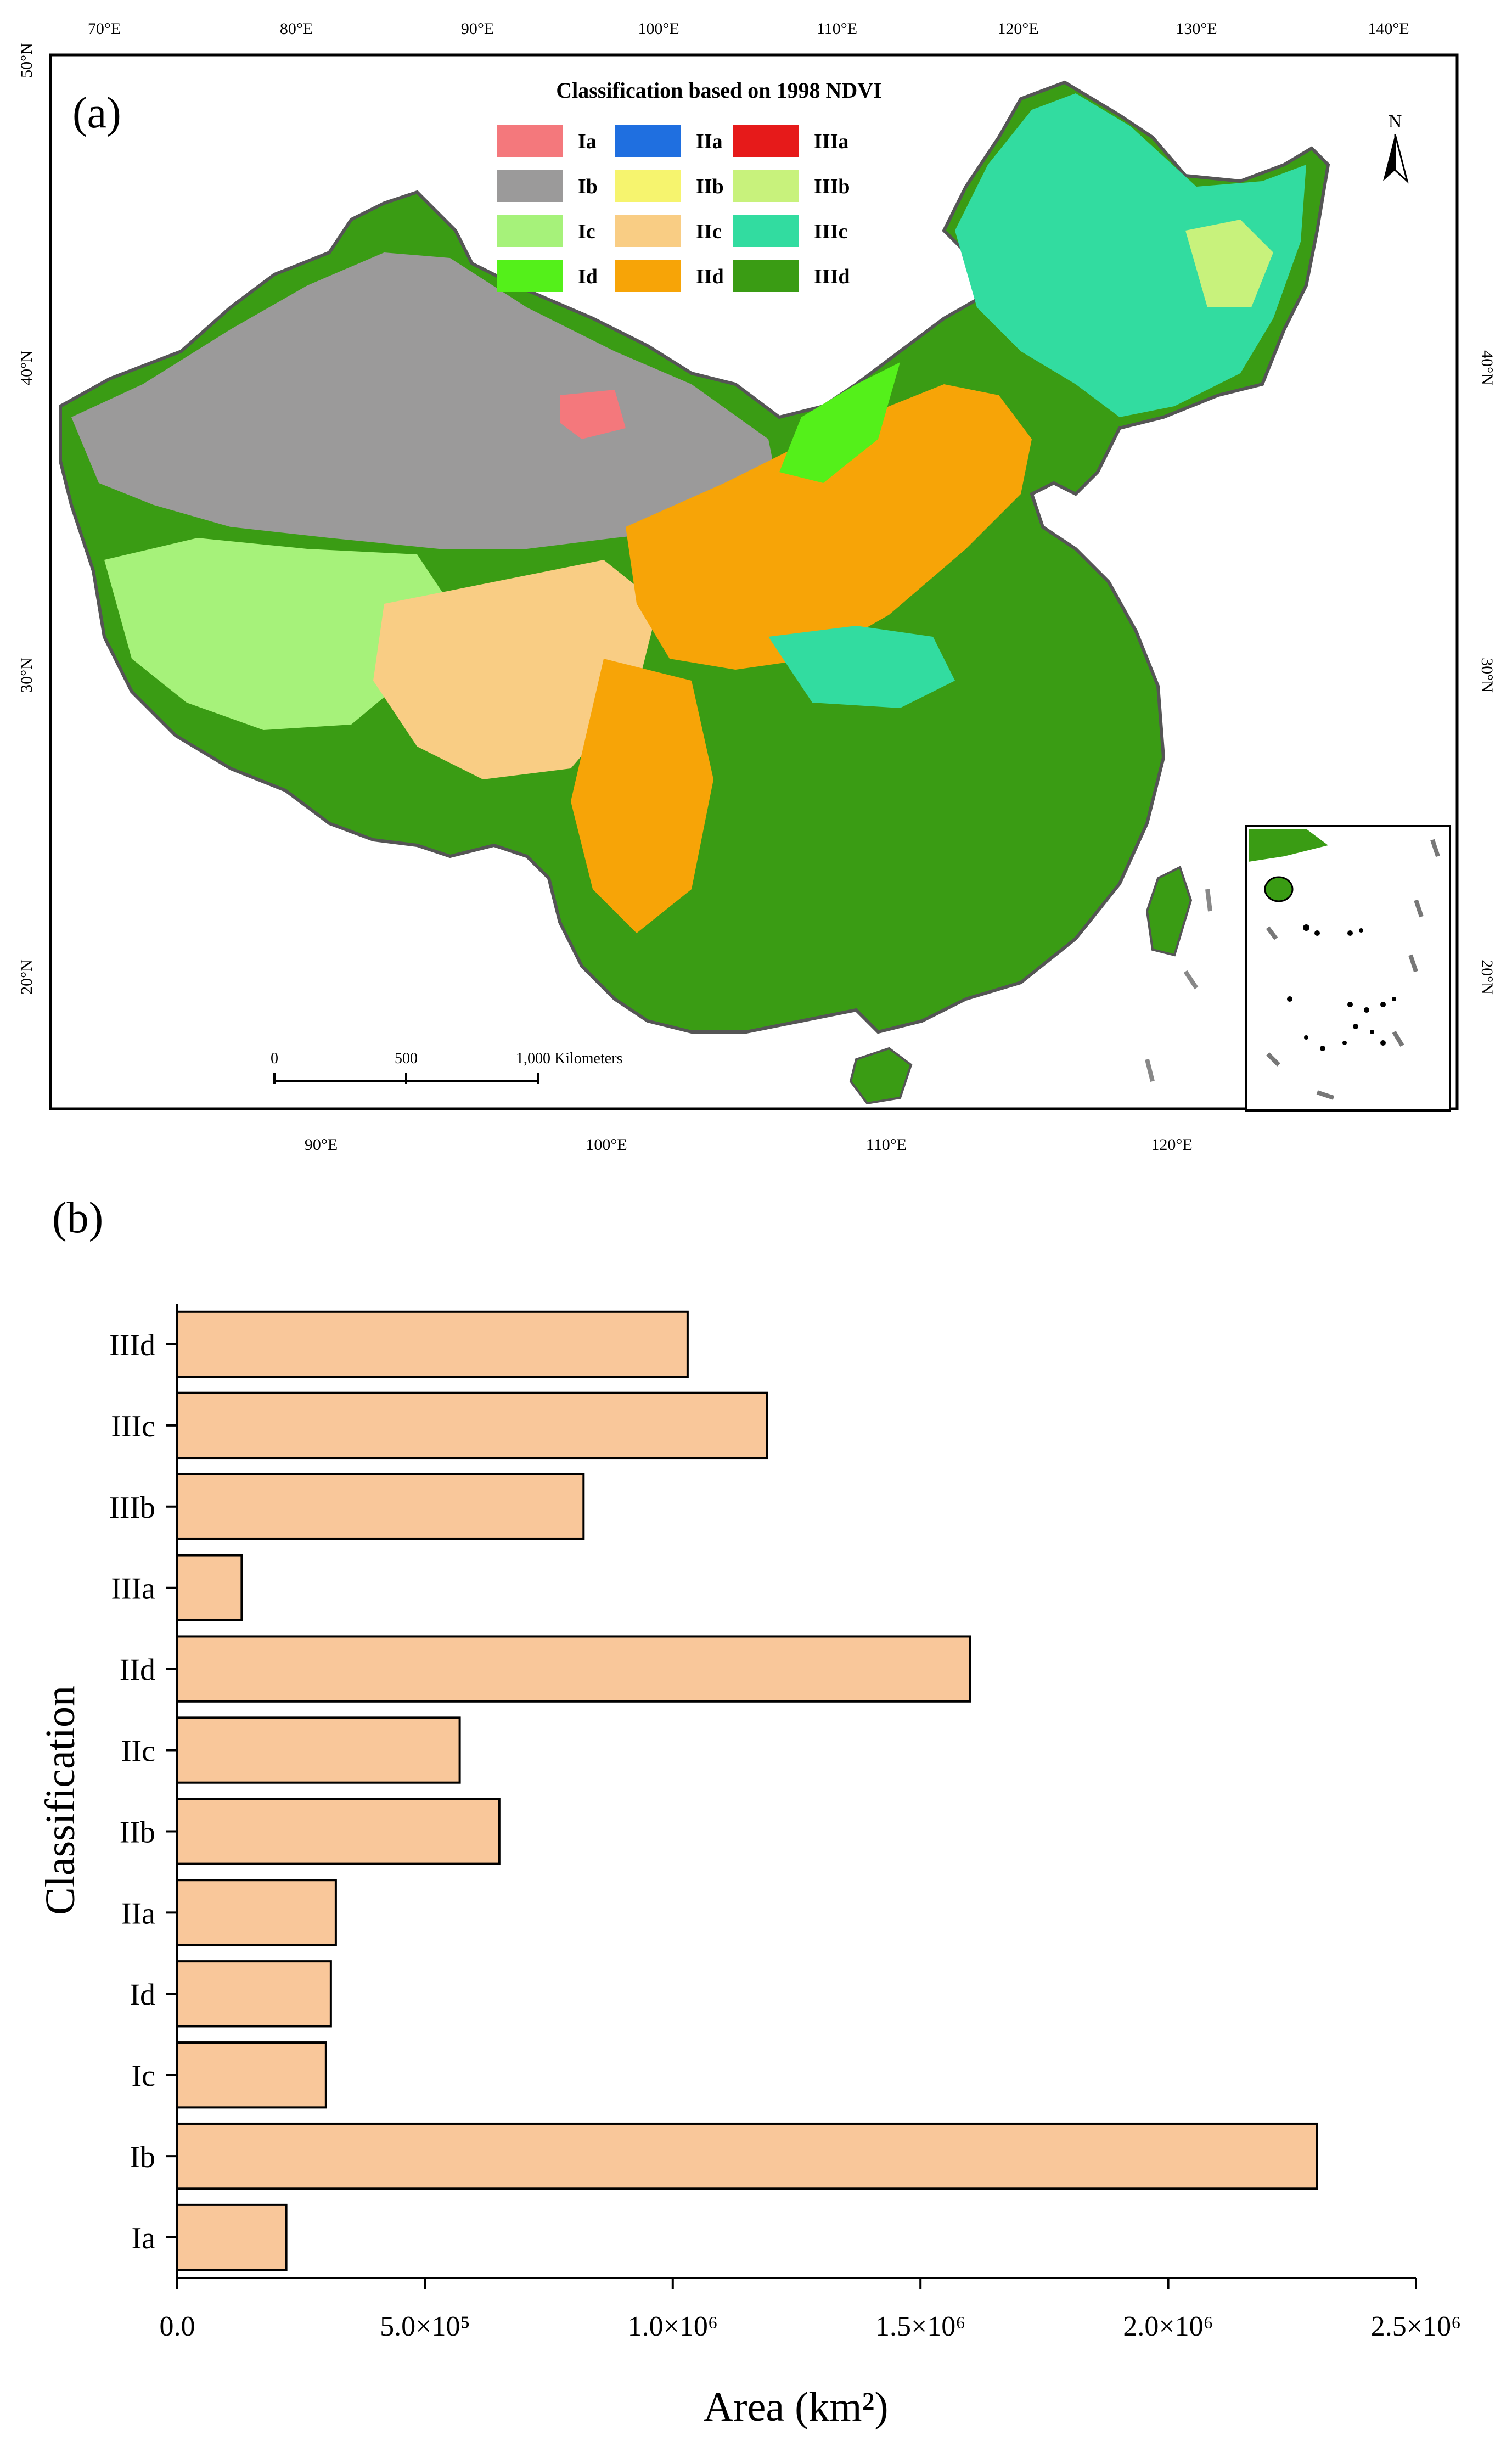  Describe the element at coordinates (137, 1670) in the screenshot. I see `y-tick-label-iid: IId` at that location.